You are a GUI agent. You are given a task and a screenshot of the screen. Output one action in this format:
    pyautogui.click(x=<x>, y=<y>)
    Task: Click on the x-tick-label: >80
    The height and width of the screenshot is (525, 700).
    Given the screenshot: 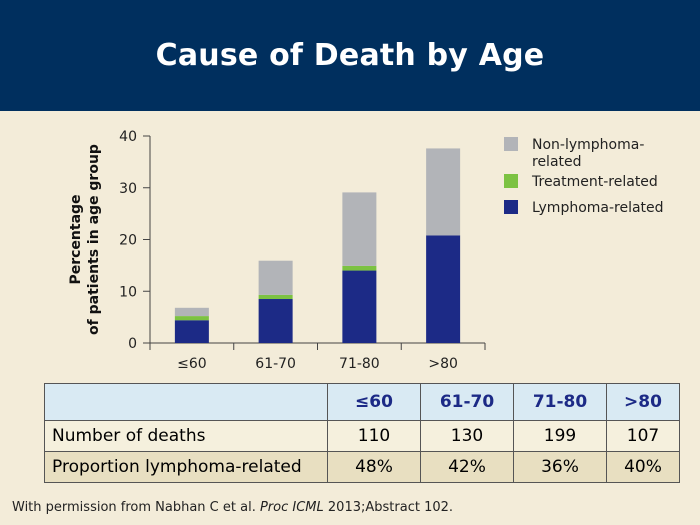 What is the action you would take?
    pyautogui.click(x=443, y=364)
    